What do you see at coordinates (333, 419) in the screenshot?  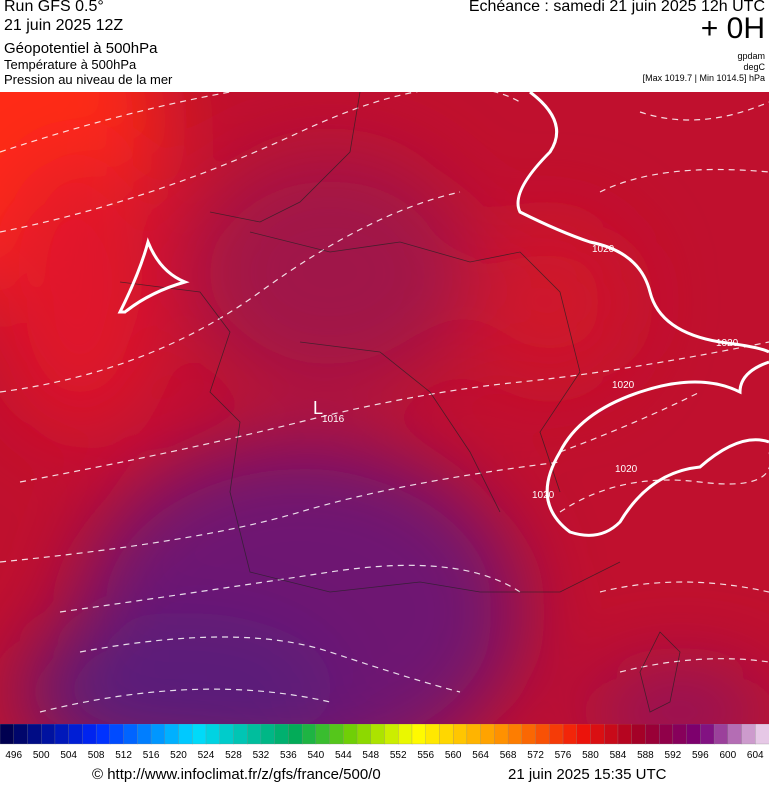 I see `isobar-label: 1016` at bounding box center [333, 419].